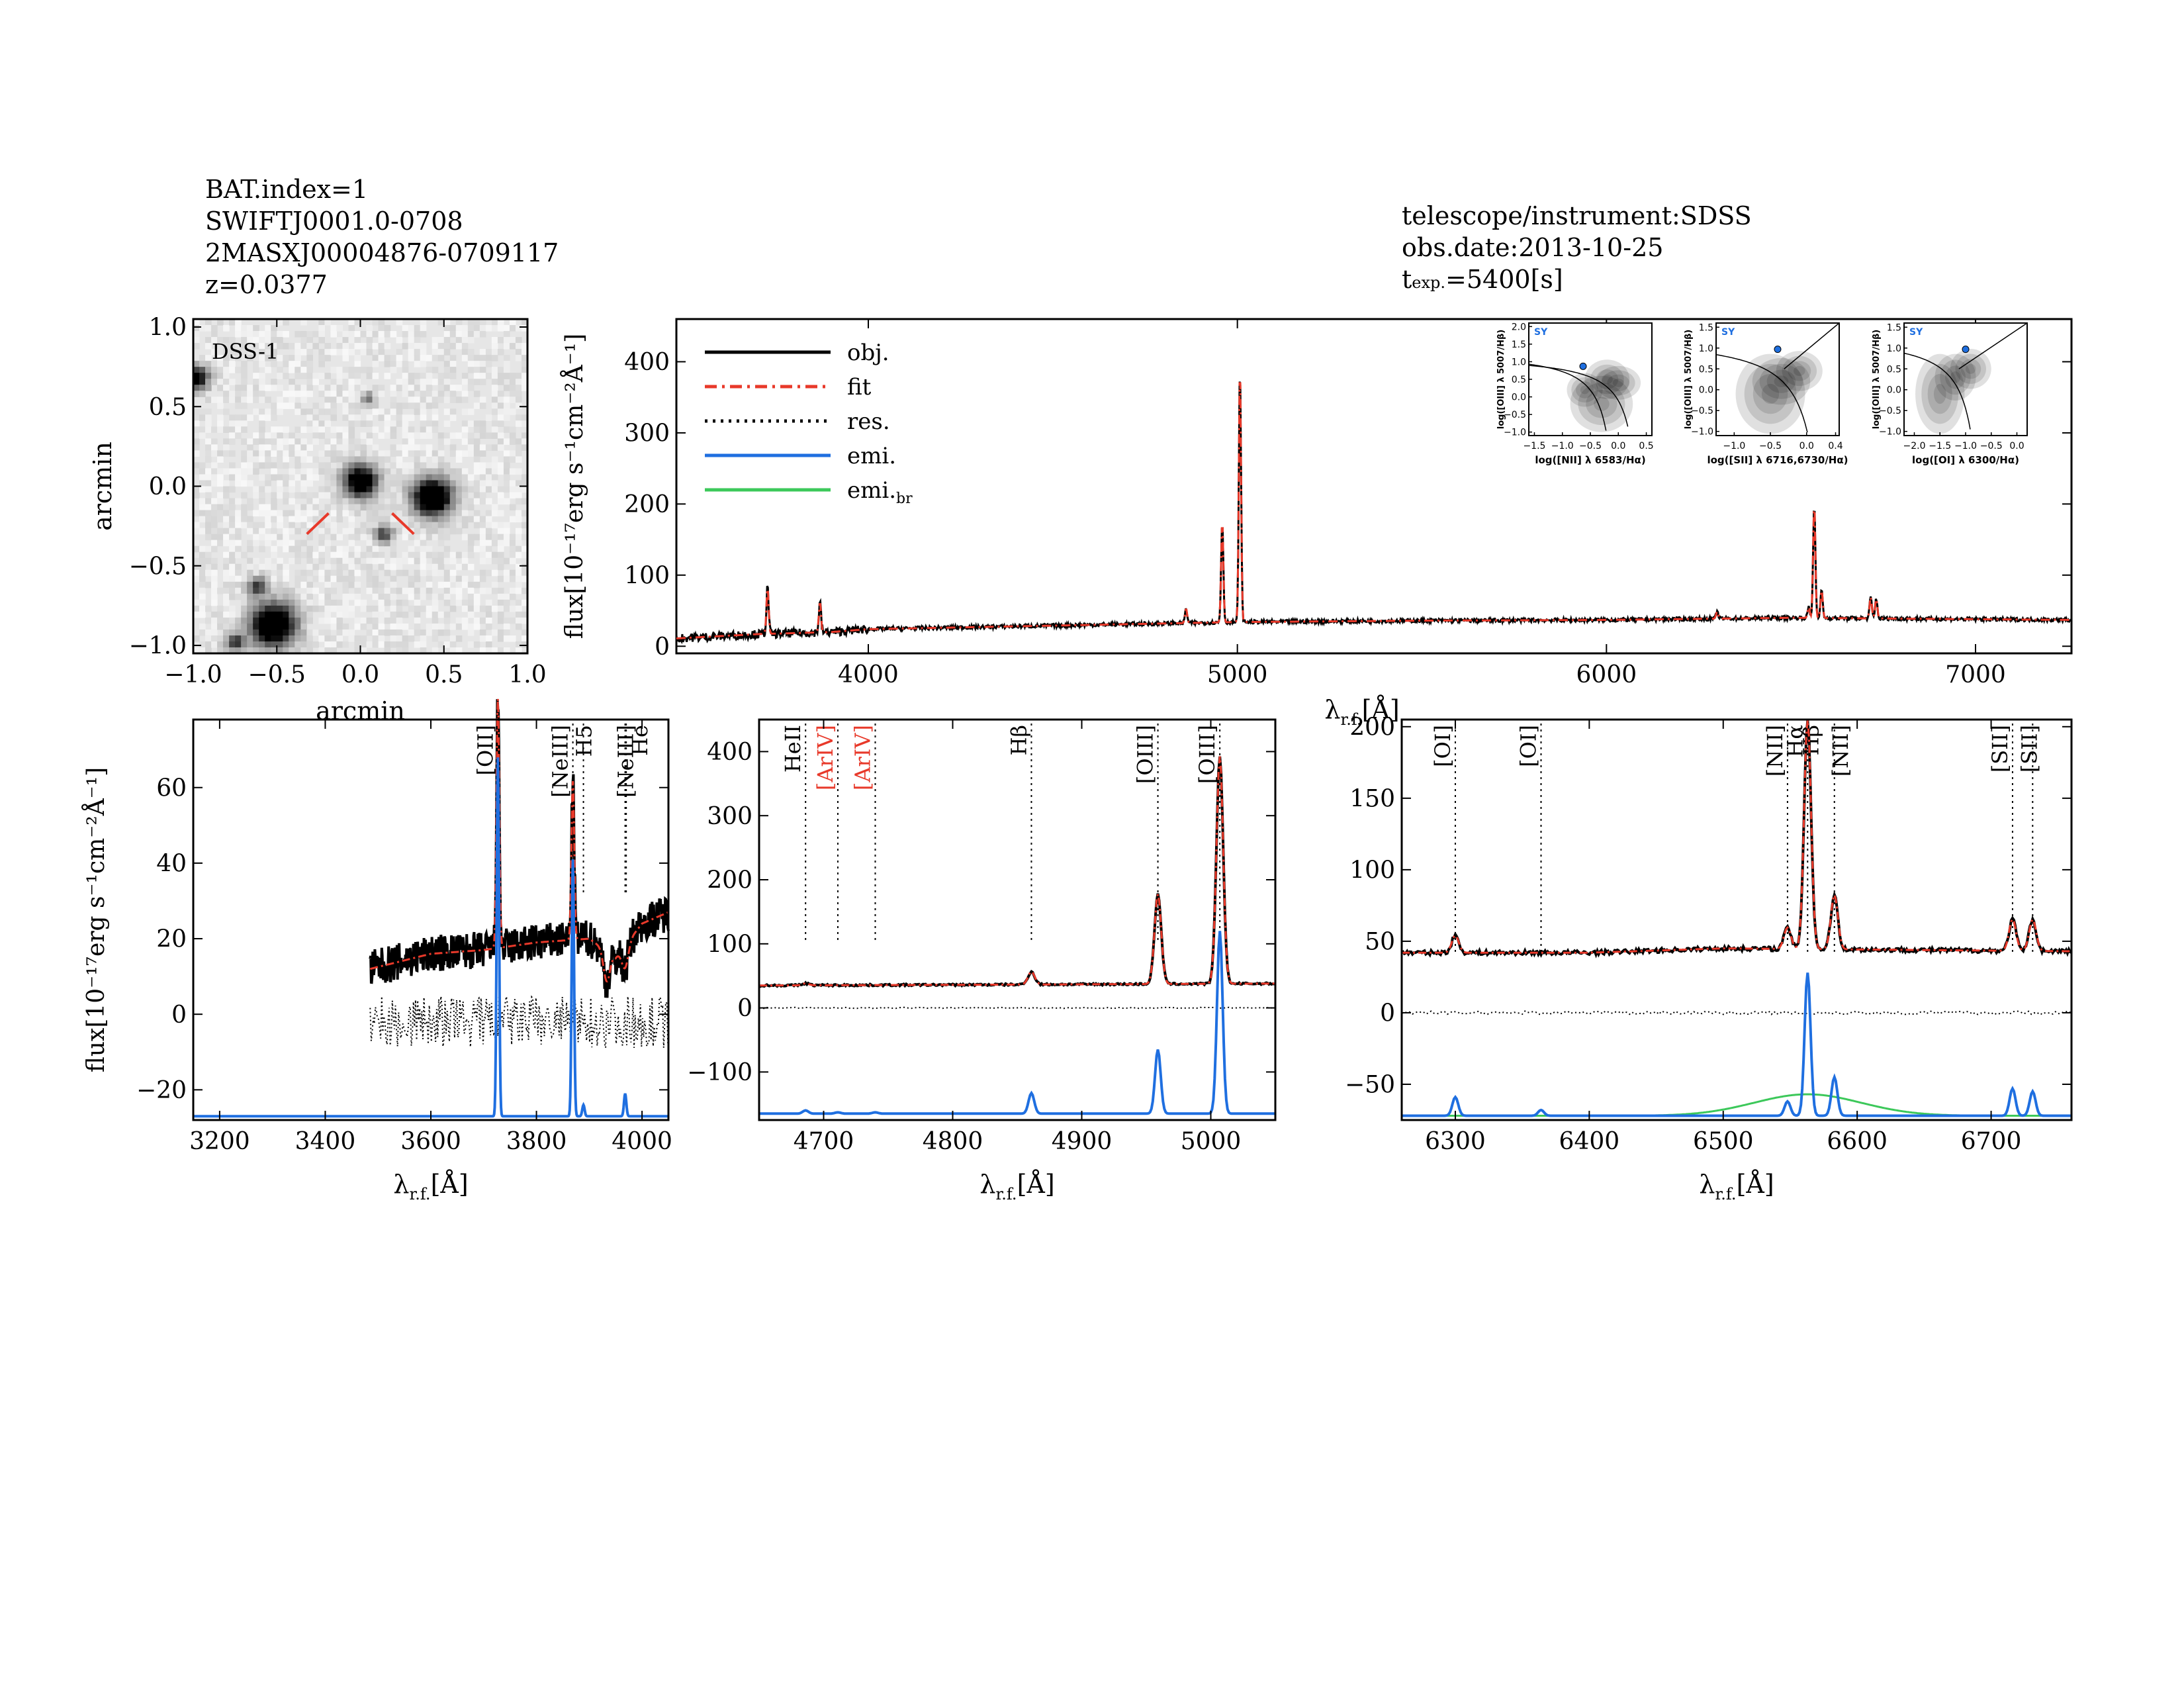 The image size is (2184, 1688). Describe the element at coordinates (1894, 349) in the screenshot. I see `bpt_oi-ytick-label: 1.0` at that location.